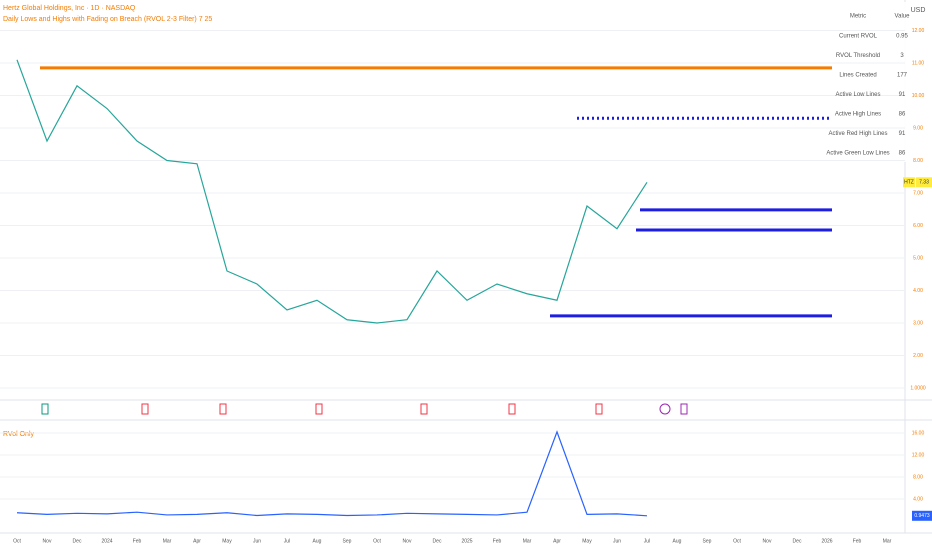 Image resolution: width=932 pixels, height=550 pixels. Describe the element at coordinates (857, 154) in the screenshot. I see `table-cell: Active Green Low Lines` at that location.